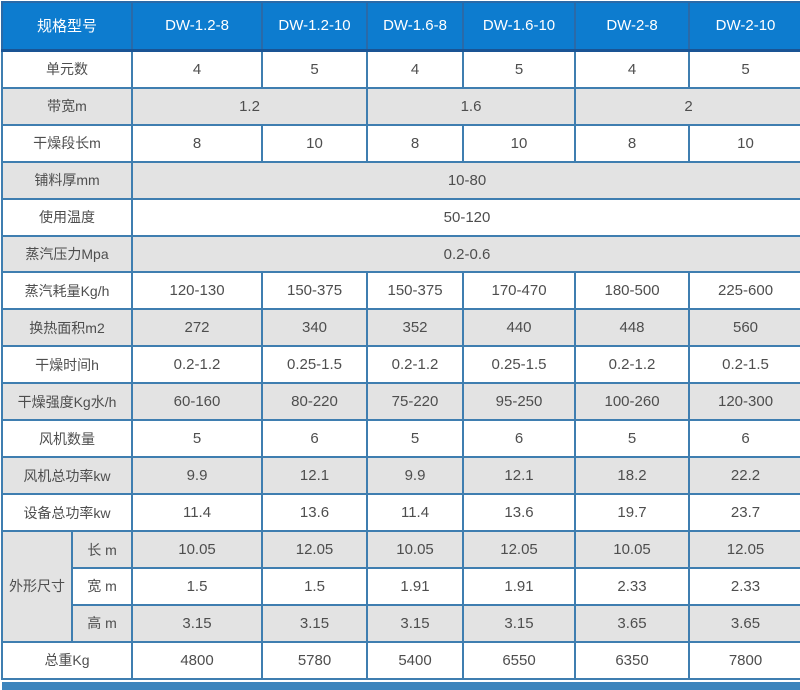  Describe the element at coordinates (415, 26) in the screenshot. I see `header-model: DW-1.6-8` at that location.